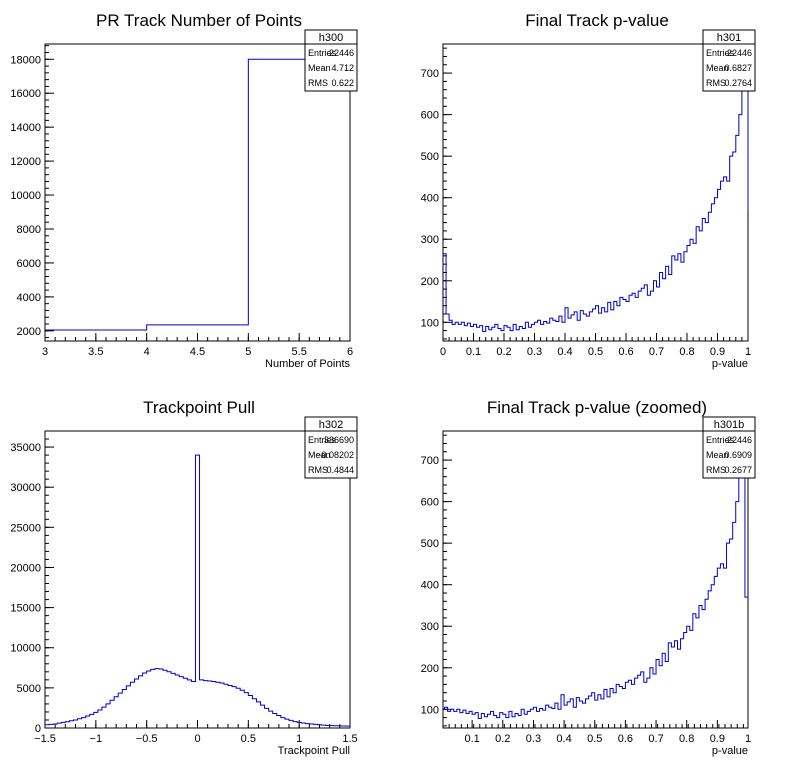 This screenshot has width=796, height=779. Describe the element at coordinates (25, 448) in the screenshot. I see `y-tick-label: 35000` at that location.